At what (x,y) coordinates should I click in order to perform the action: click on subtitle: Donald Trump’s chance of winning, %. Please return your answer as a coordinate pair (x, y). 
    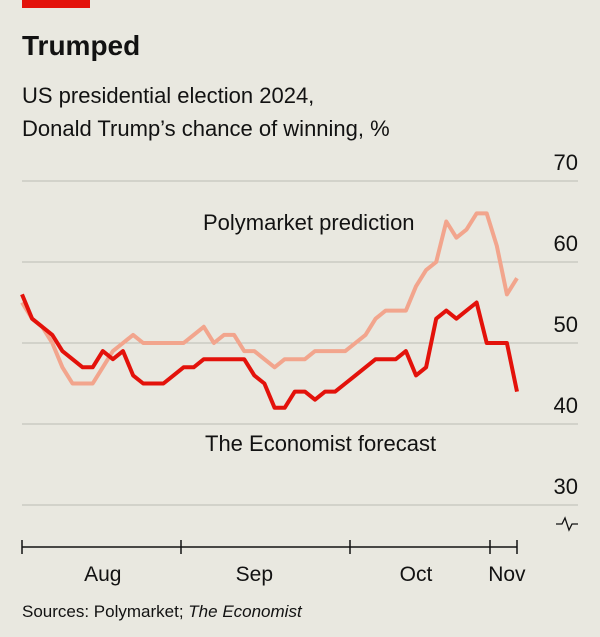
    Looking at the image, I should click on (206, 128).